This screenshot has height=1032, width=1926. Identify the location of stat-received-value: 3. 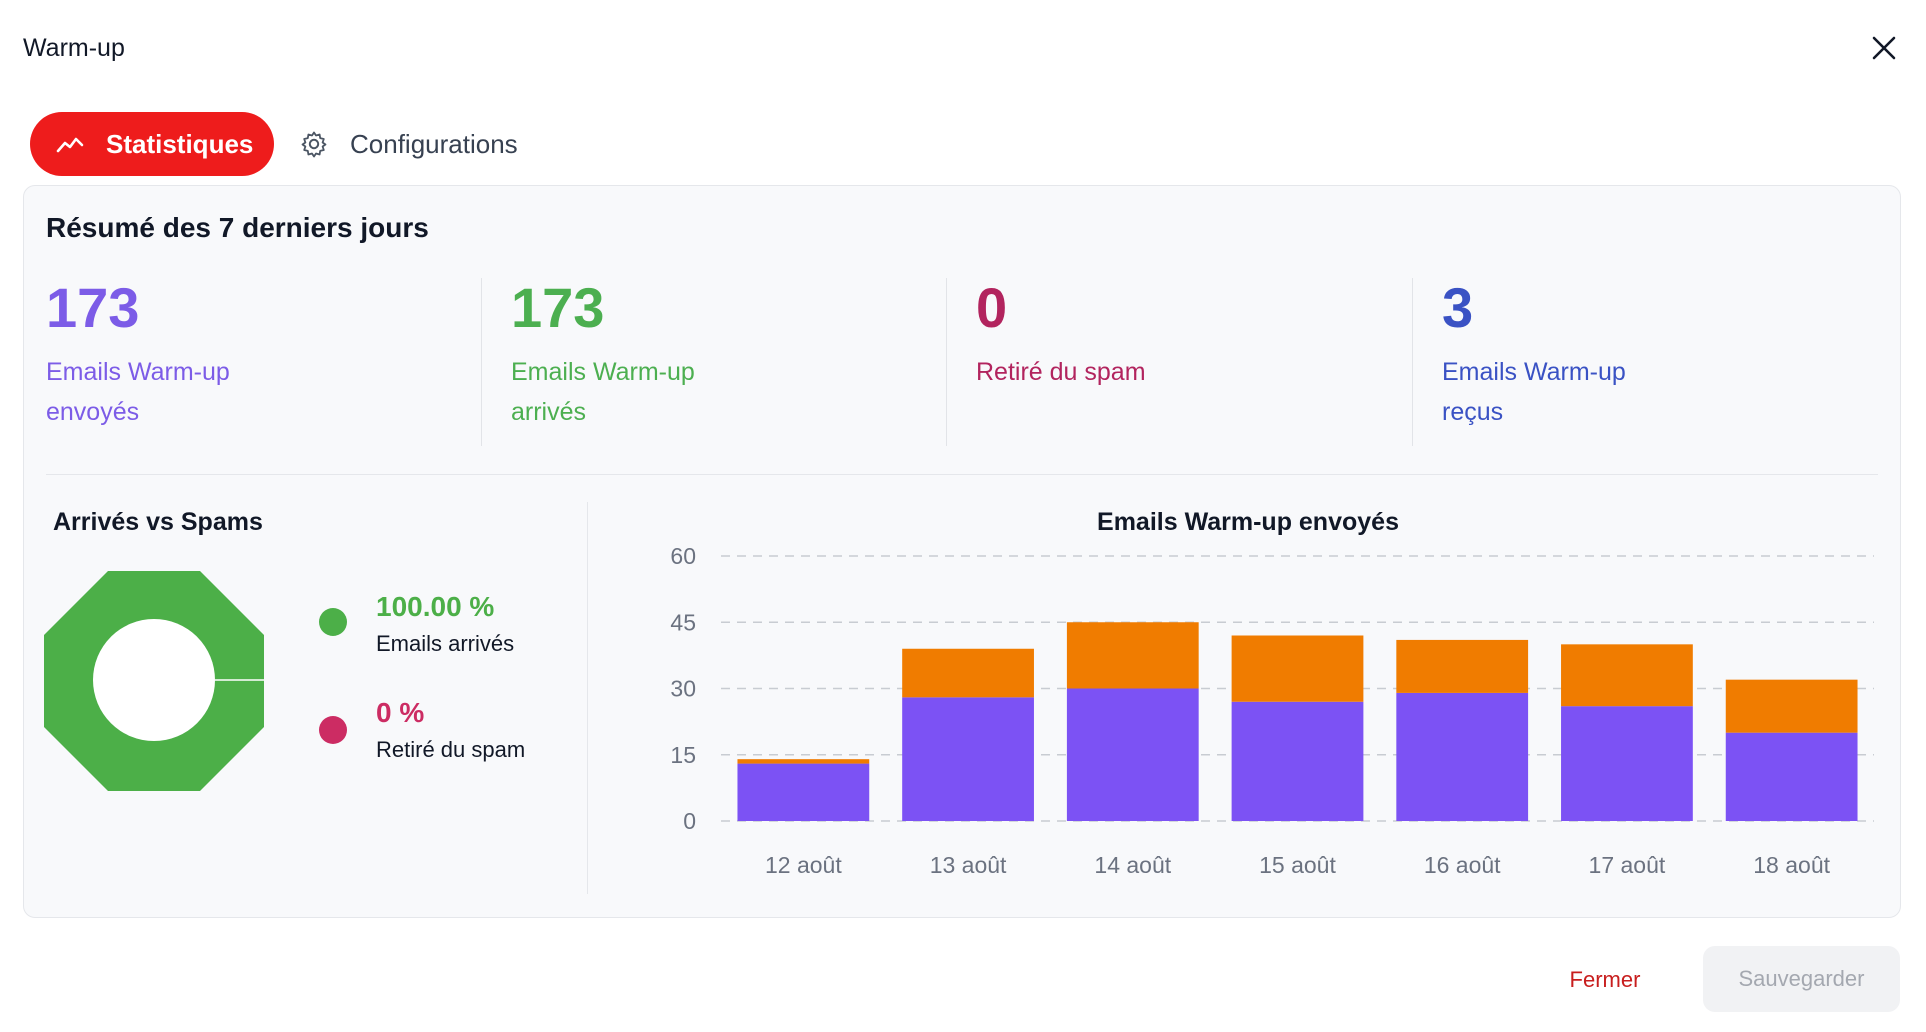
(1458, 307).